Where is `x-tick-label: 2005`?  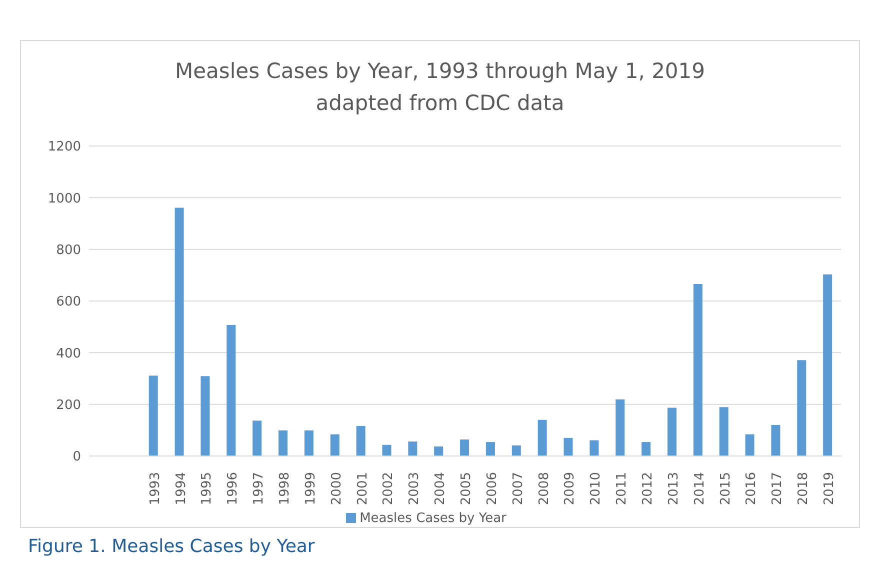 x-tick-label: 2005 is located at coordinates (466, 489).